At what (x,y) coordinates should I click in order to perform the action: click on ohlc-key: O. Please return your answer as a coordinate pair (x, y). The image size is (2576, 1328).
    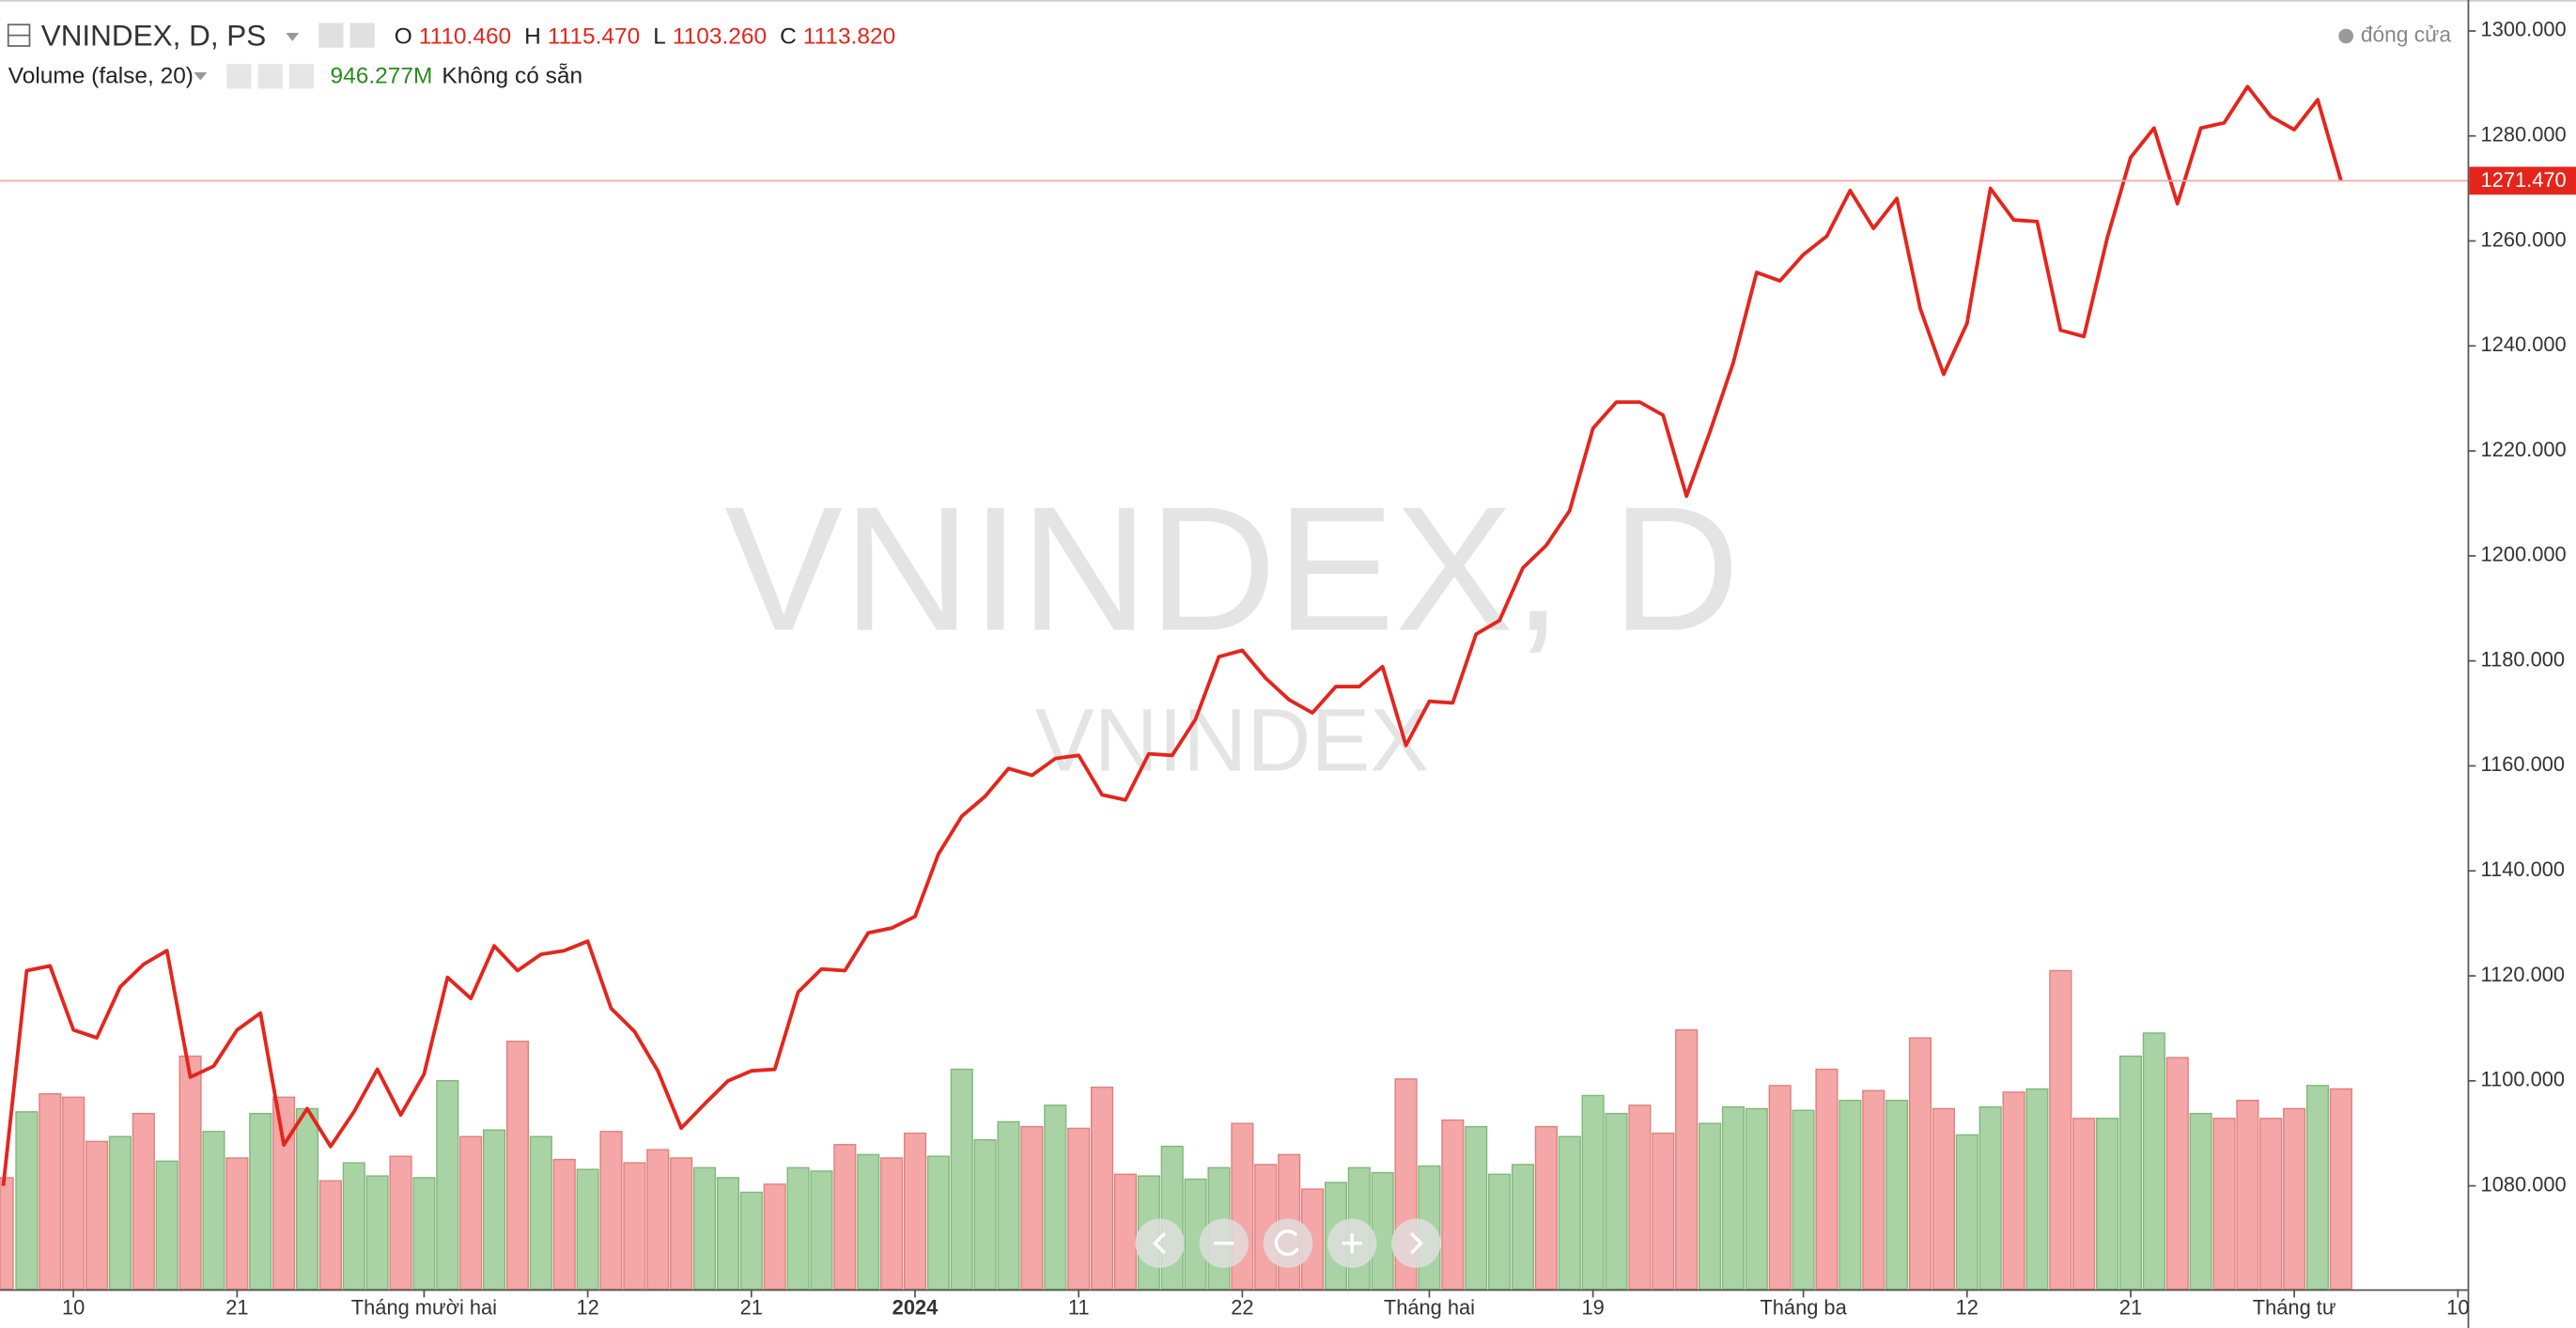
    Looking at the image, I should click on (404, 37).